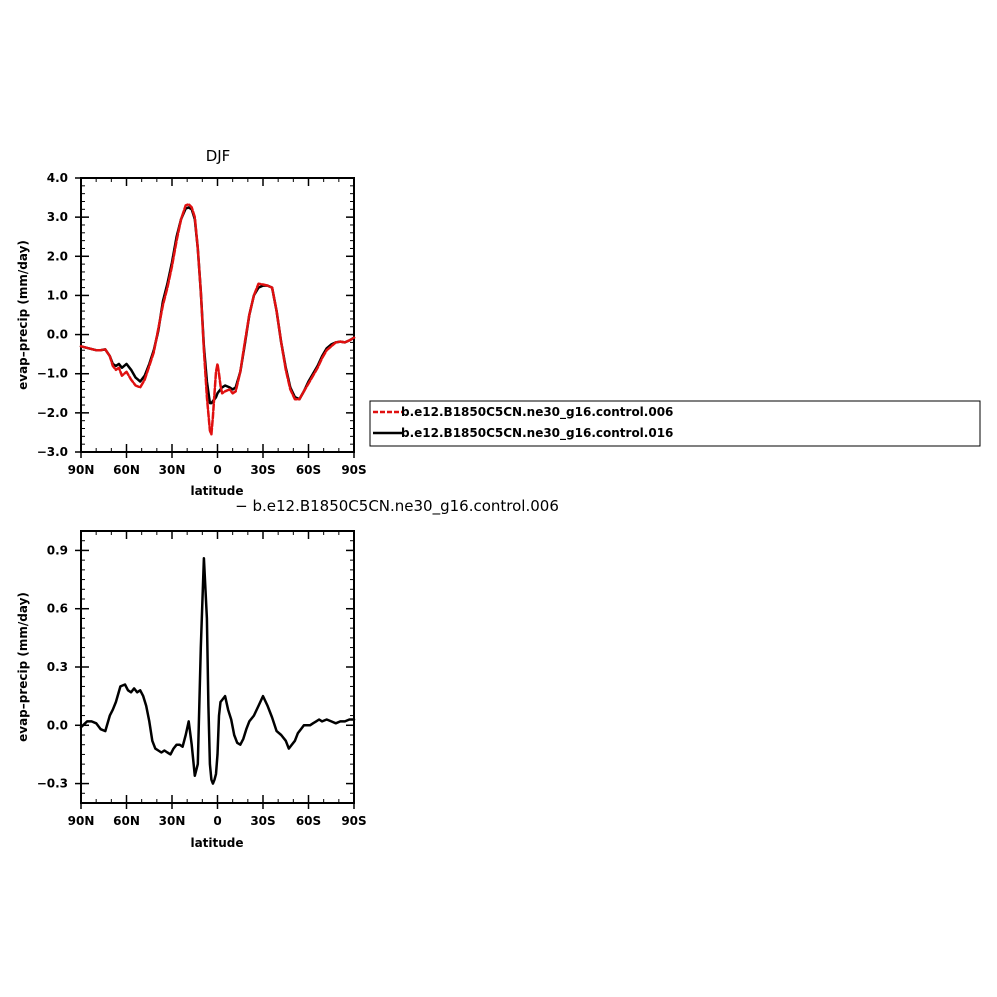 The image size is (997, 997). Describe the element at coordinates (217, 821) in the screenshot. I see `bottom-x-tick-label: 0` at that location.